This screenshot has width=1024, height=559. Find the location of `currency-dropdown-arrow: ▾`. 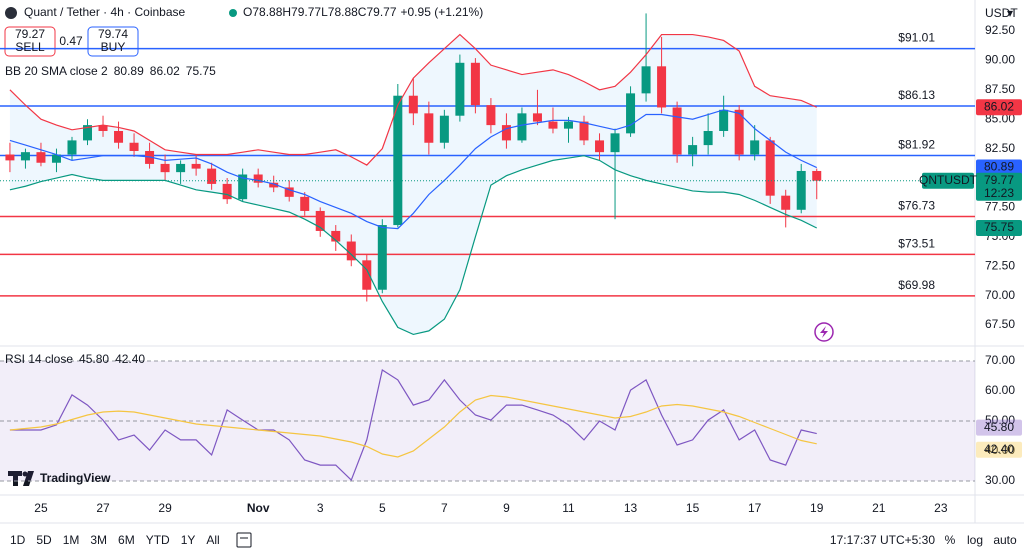

currency-dropdown-arrow: ▾ is located at coordinates (1010, 13).